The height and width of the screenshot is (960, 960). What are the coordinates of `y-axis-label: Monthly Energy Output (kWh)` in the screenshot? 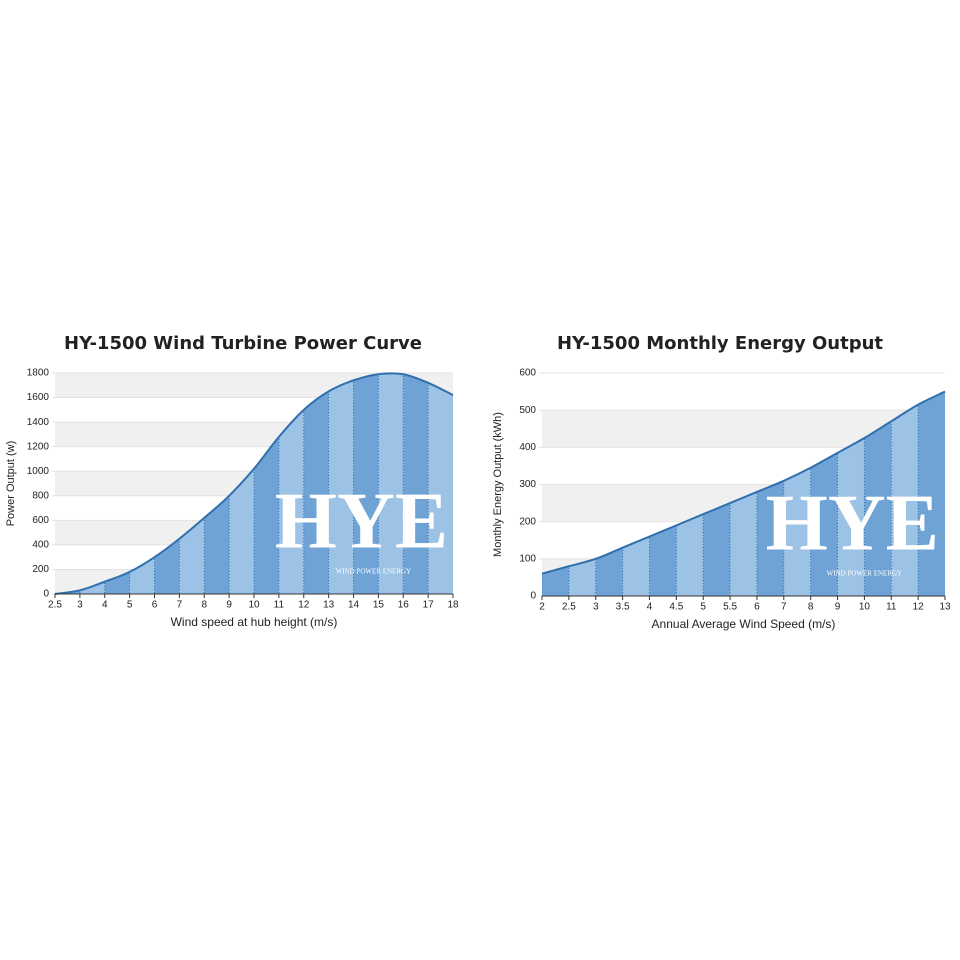 It's located at (498, 484).